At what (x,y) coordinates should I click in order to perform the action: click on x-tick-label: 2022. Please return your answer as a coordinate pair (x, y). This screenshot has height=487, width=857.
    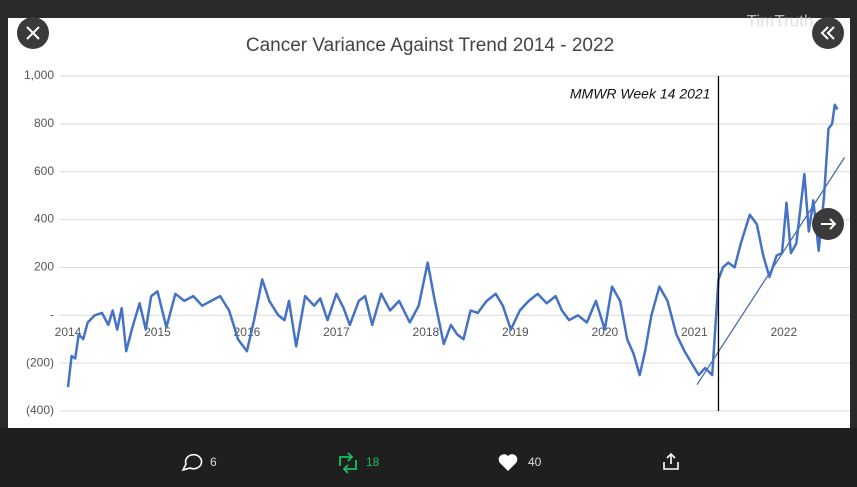
    Looking at the image, I should click on (783, 332).